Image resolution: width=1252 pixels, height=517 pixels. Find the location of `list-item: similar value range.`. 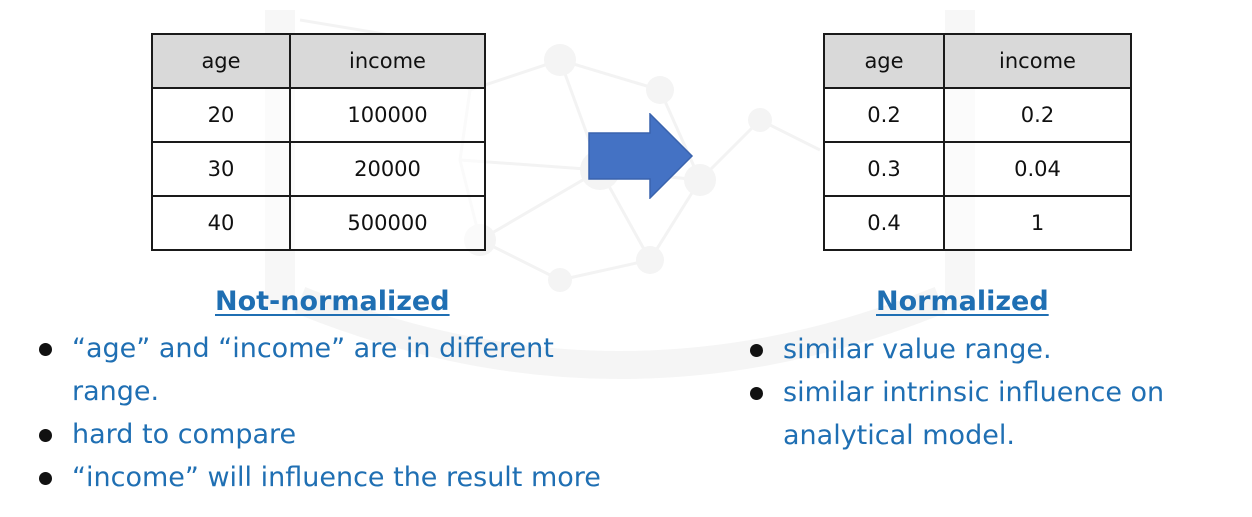

list-item: similar value range. is located at coordinates (983, 349).